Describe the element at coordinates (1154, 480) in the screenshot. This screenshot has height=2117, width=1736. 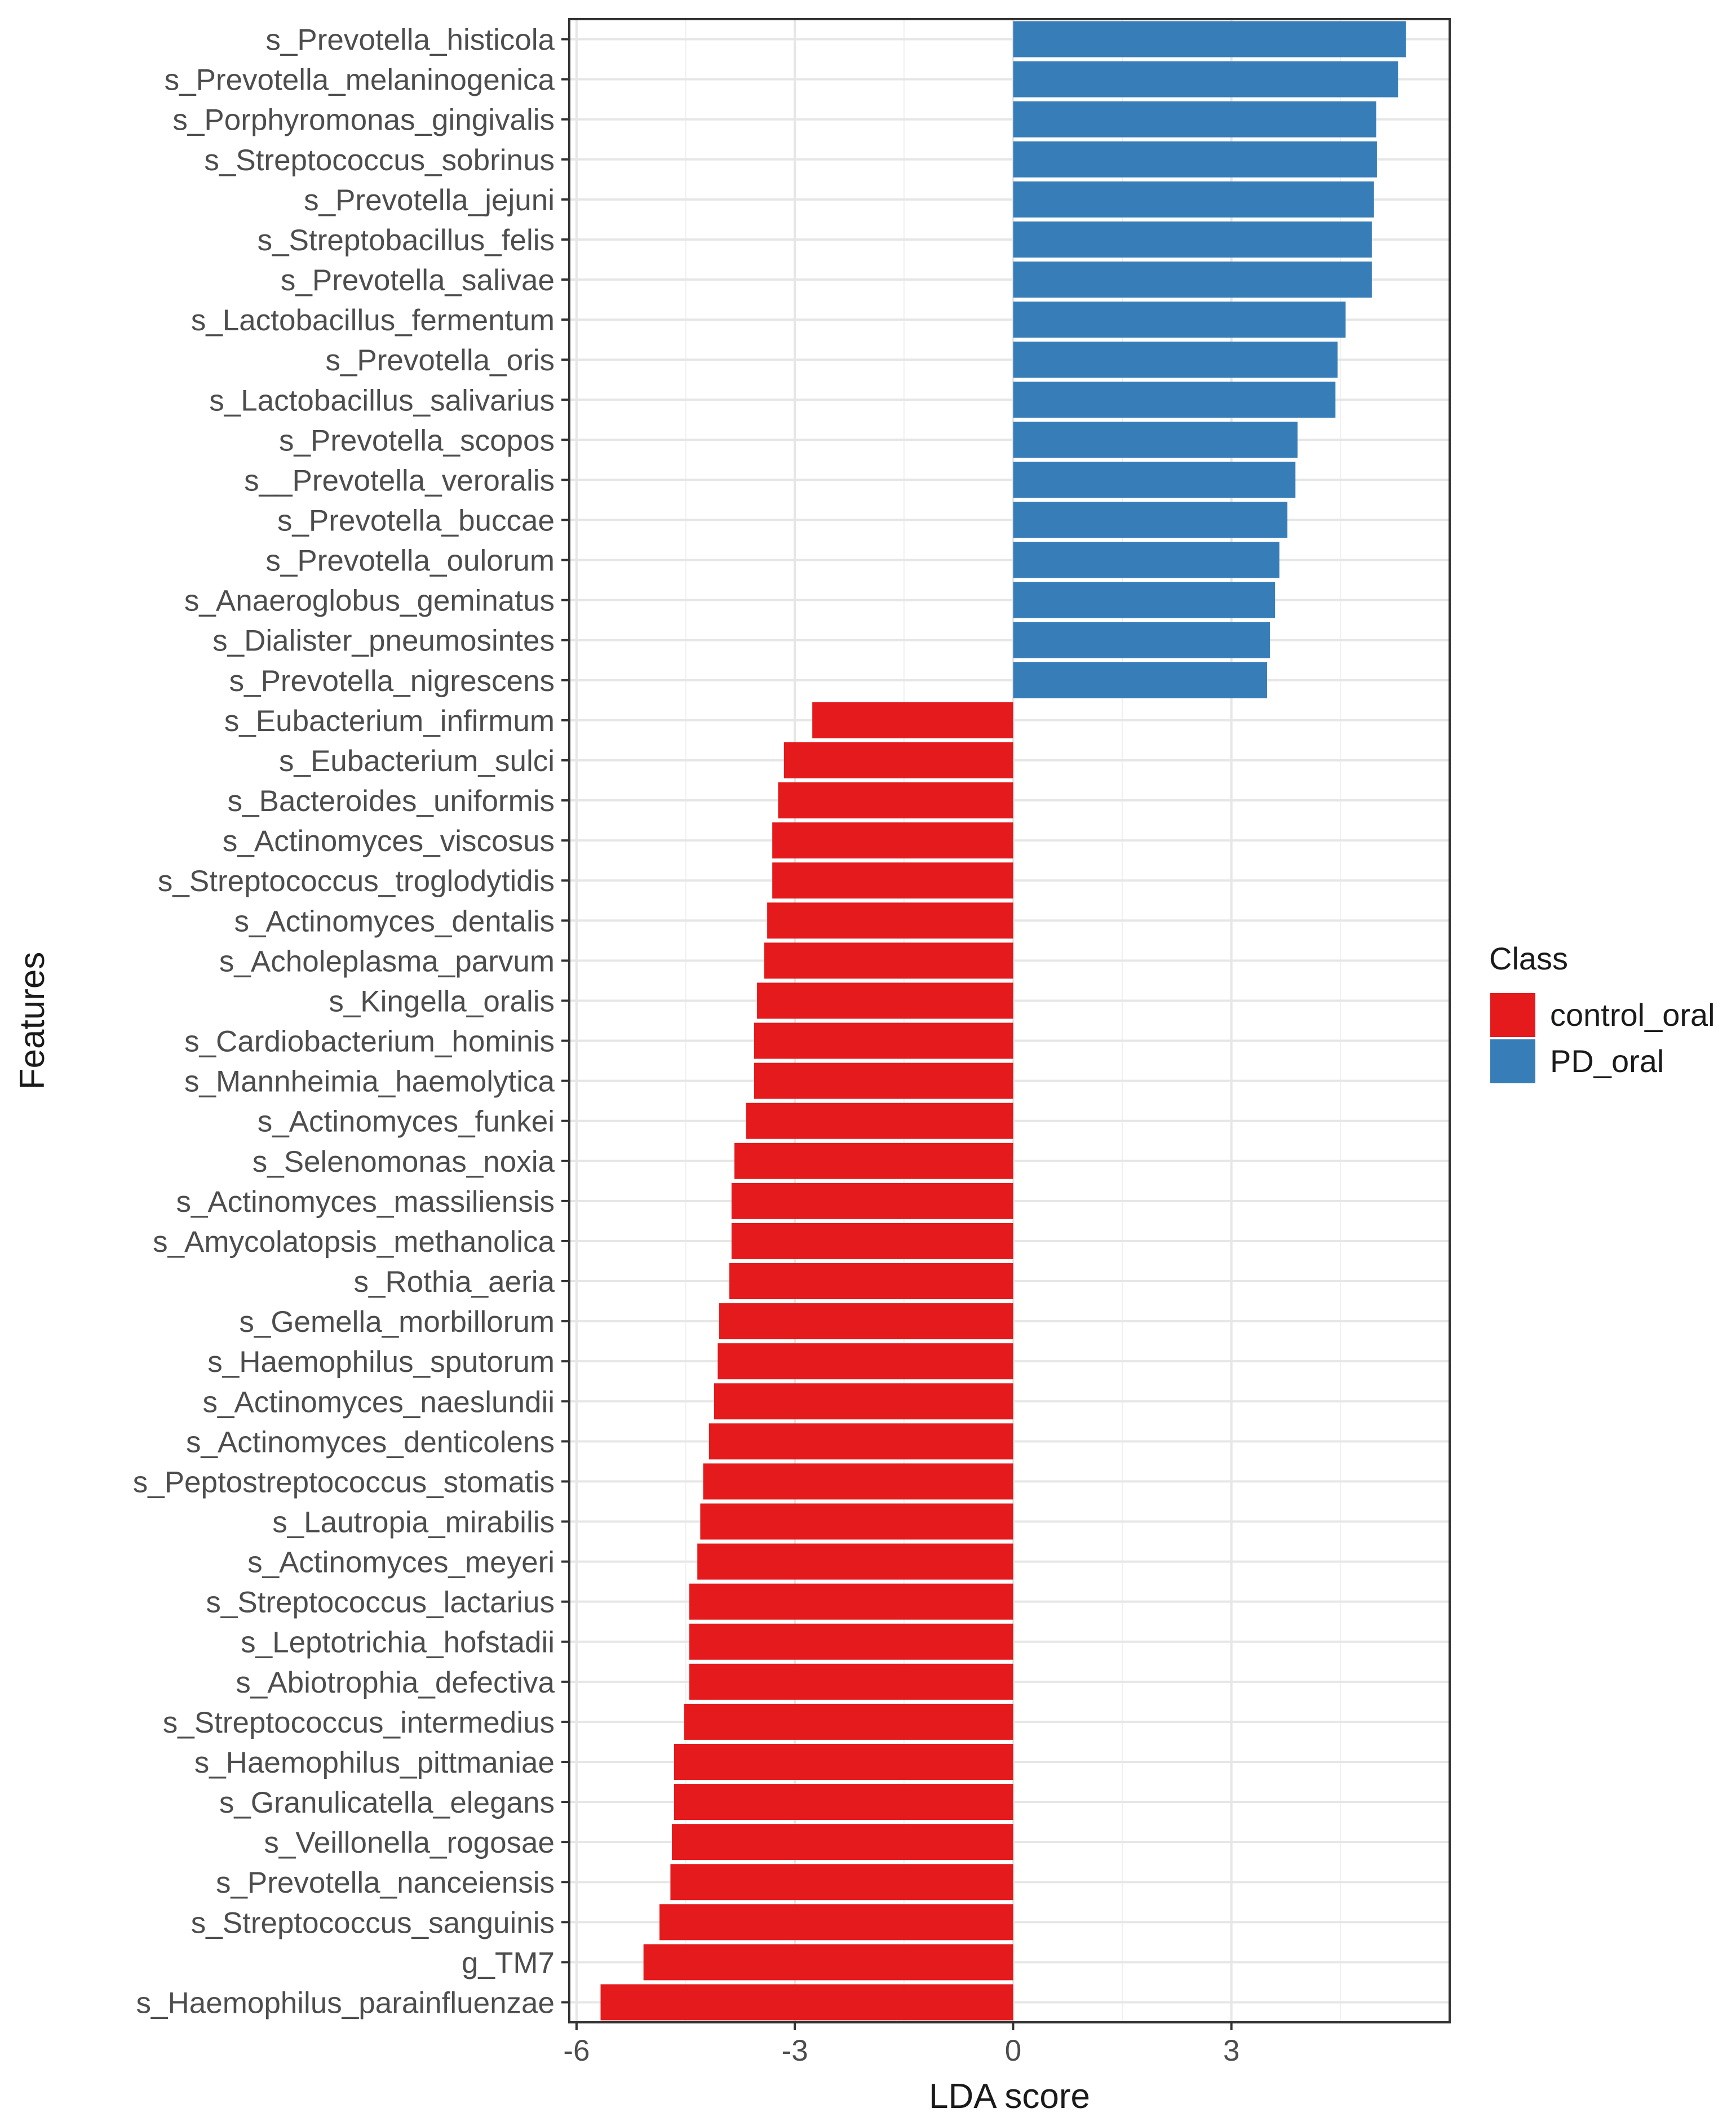
I see `bar-s--prevotella-veroralis` at that location.